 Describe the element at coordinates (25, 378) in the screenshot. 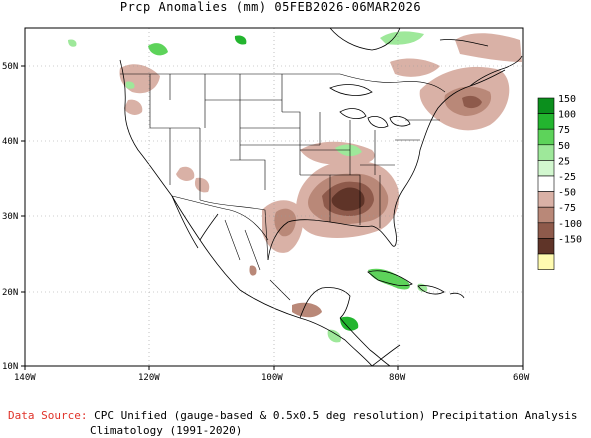

I see `lon-label-140w: 140W` at that location.